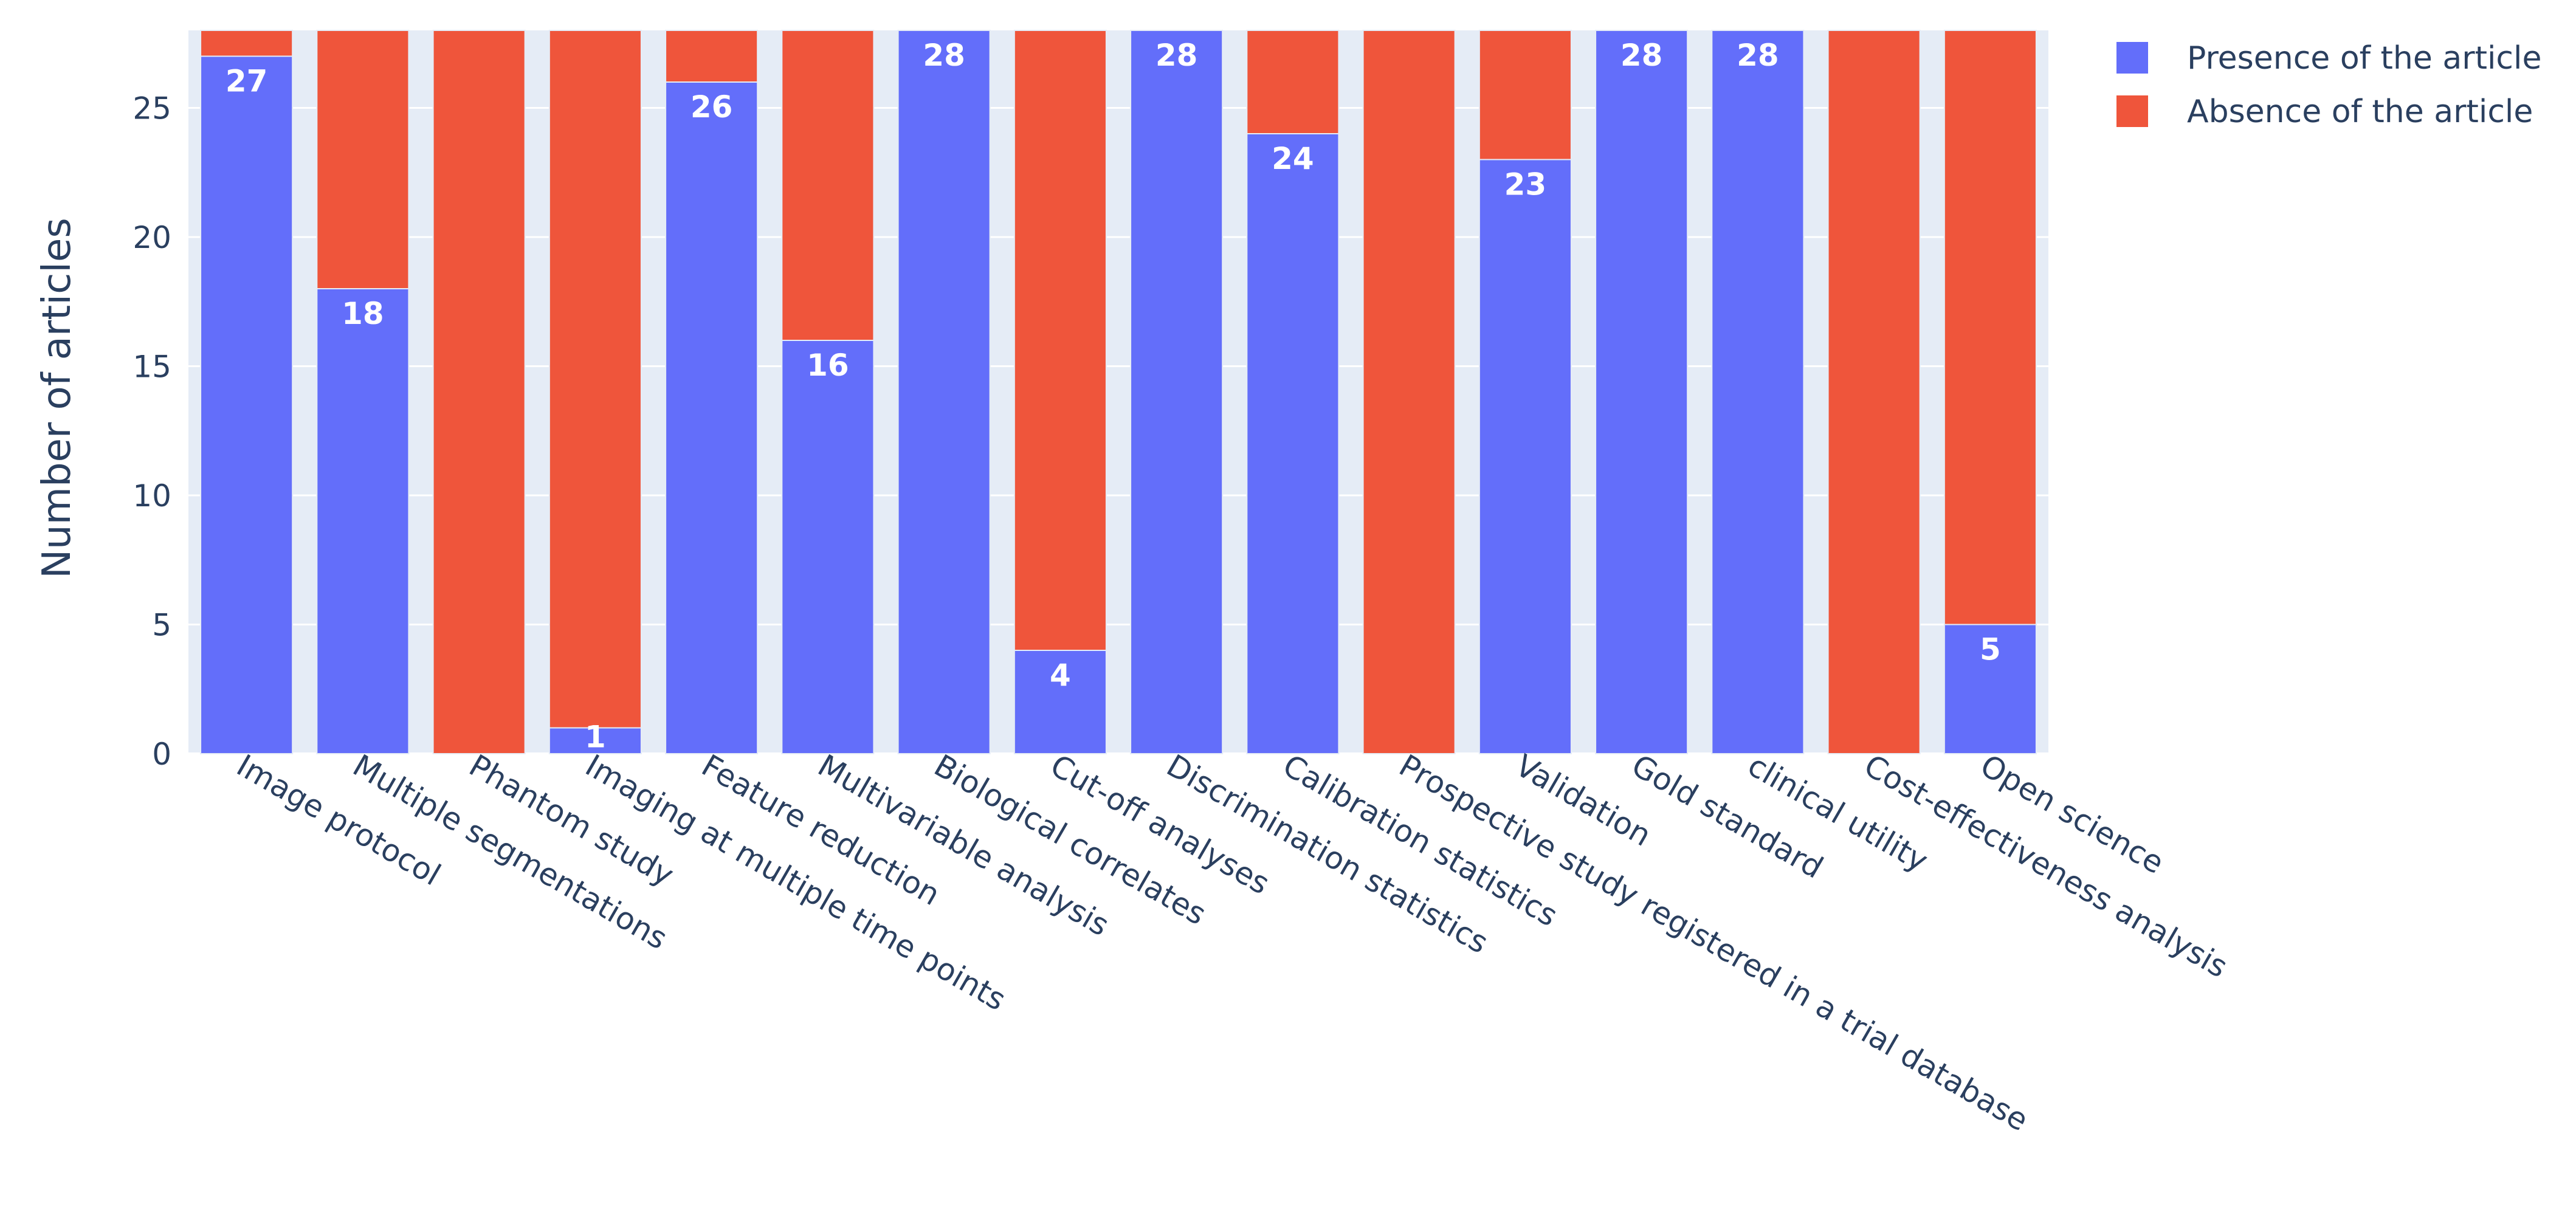  I want to click on bar-value-label: 27, so click(247, 81).